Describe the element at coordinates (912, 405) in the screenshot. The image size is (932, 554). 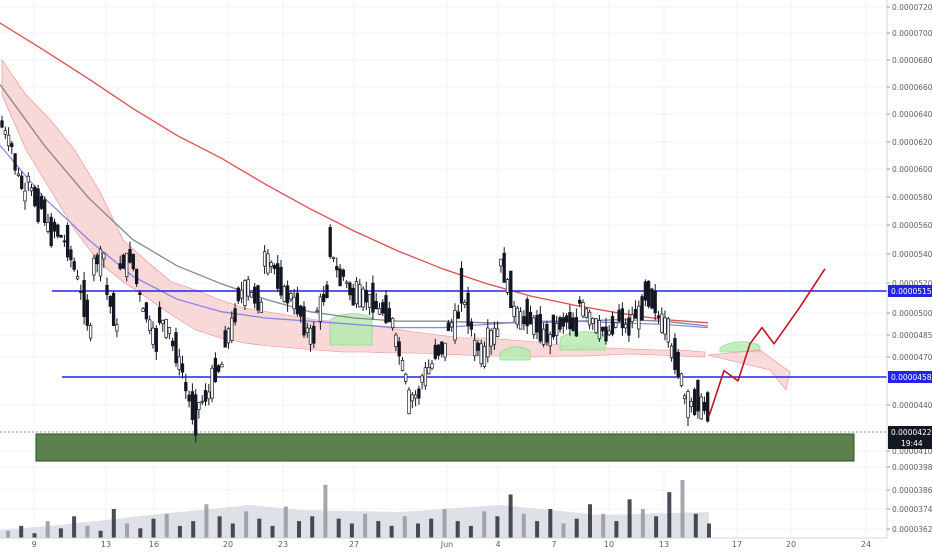
I see `y-tick-label: 0.0000440` at that location.